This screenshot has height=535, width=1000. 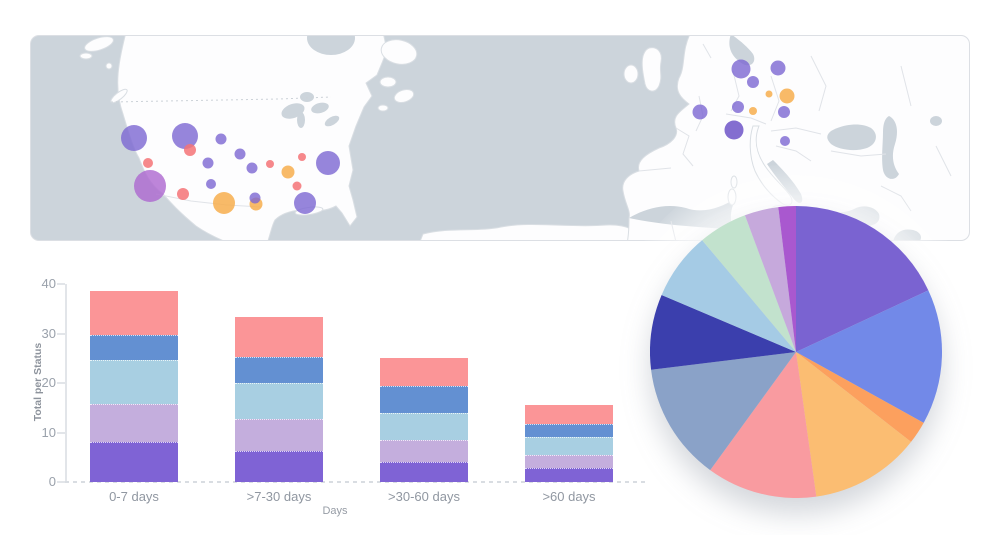 I want to click on x-axis-title: Days, so click(x=335, y=511).